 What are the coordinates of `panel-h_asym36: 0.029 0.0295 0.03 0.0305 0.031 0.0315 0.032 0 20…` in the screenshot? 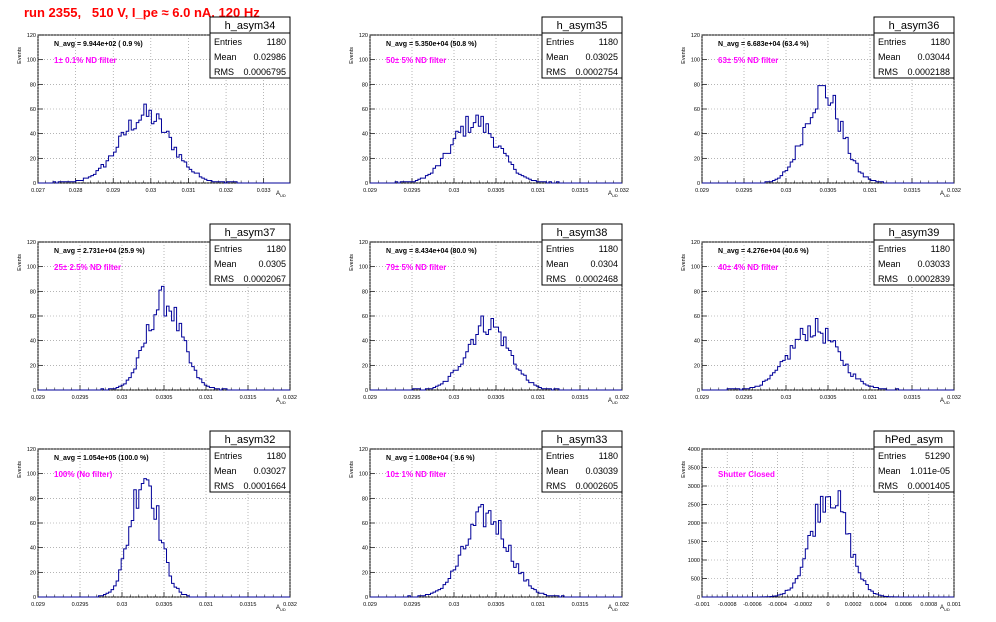 It's located at (821, 107).